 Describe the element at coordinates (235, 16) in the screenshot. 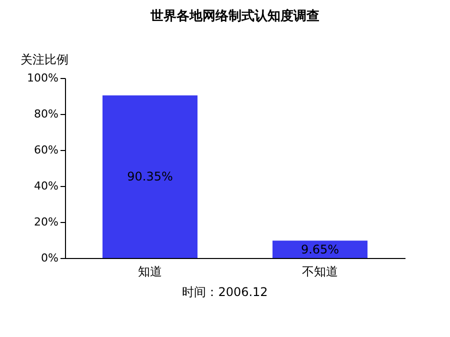

I see `chart-title: 世界各地网络制式认知度调查` at that location.